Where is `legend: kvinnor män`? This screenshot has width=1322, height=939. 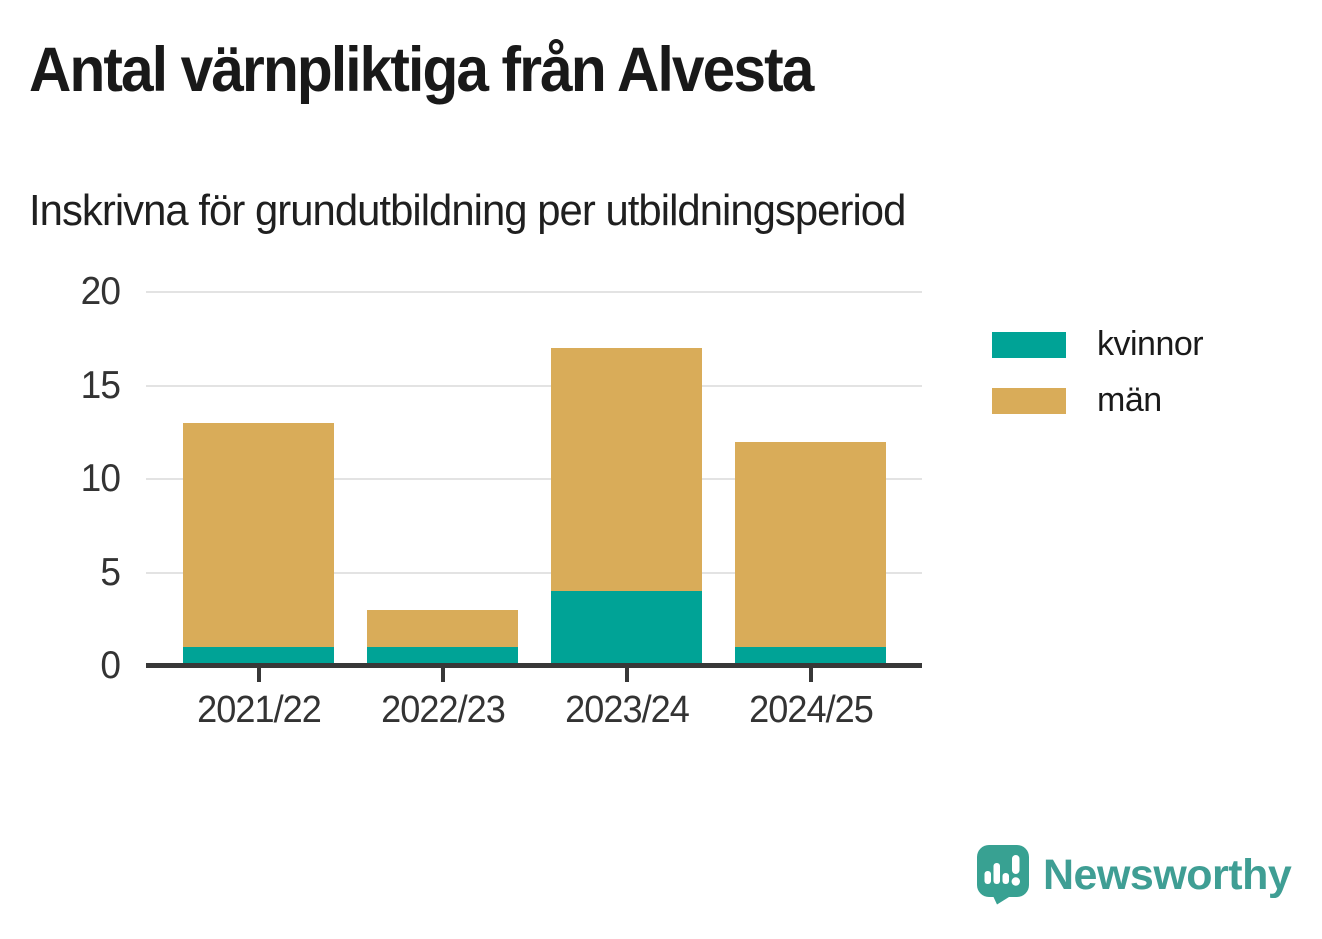
legend: kvinnor män is located at coordinates (1098, 384).